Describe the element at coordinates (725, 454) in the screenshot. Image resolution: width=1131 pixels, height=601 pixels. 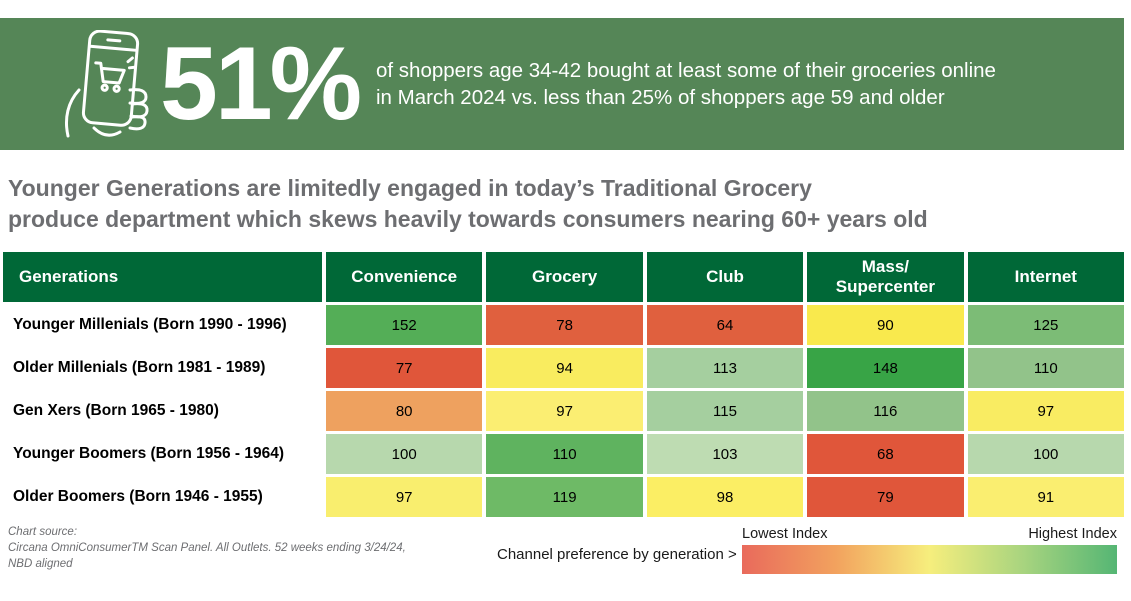
I see `heatmap-cell: 103` at that location.